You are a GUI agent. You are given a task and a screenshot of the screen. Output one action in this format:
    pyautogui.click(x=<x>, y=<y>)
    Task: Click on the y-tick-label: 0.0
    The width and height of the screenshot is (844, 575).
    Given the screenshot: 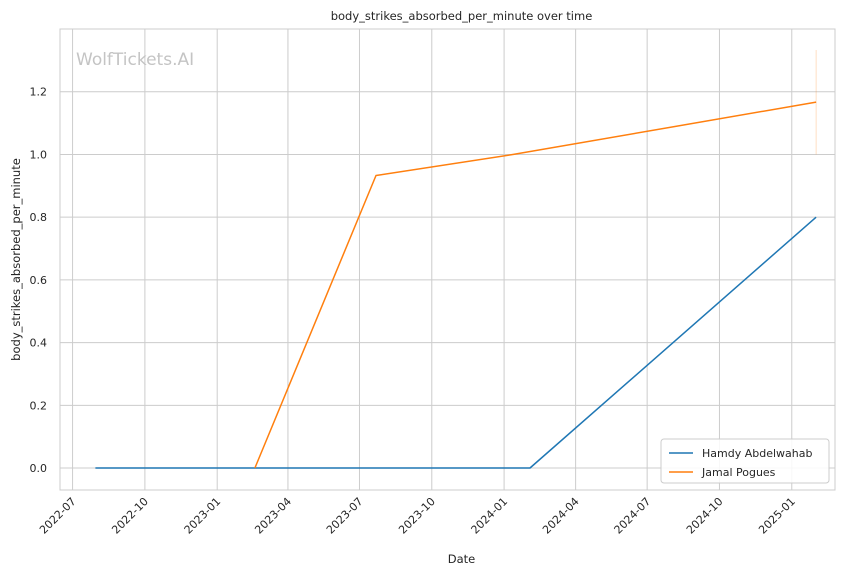 What is the action you would take?
    pyautogui.click(x=39, y=468)
    